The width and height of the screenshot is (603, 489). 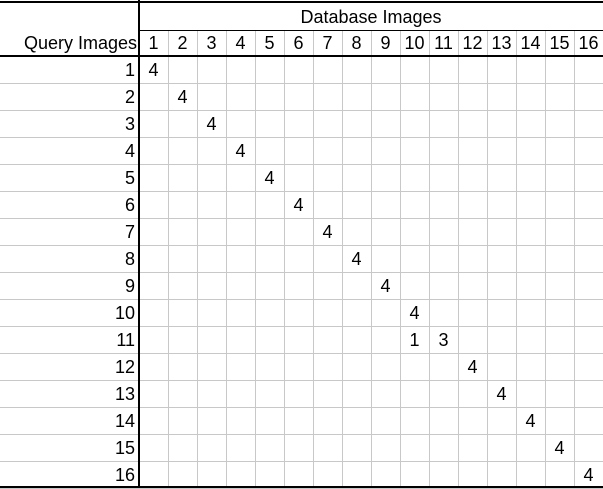 What do you see at coordinates (124, 394) in the screenshot?
I see `row-header: 13` at bounding box center [124, 394].